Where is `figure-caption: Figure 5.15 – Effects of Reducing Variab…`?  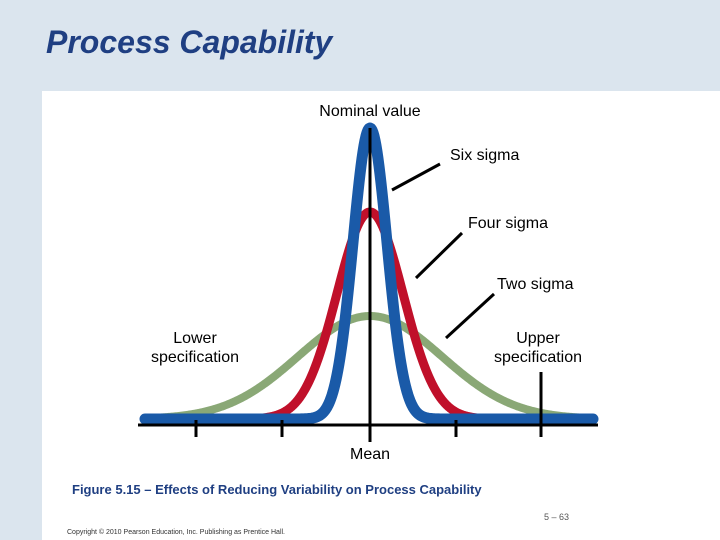 figure-caption: Figure 5.15 – Effects of Reducing Variab… is located at coordinates (277, 489).